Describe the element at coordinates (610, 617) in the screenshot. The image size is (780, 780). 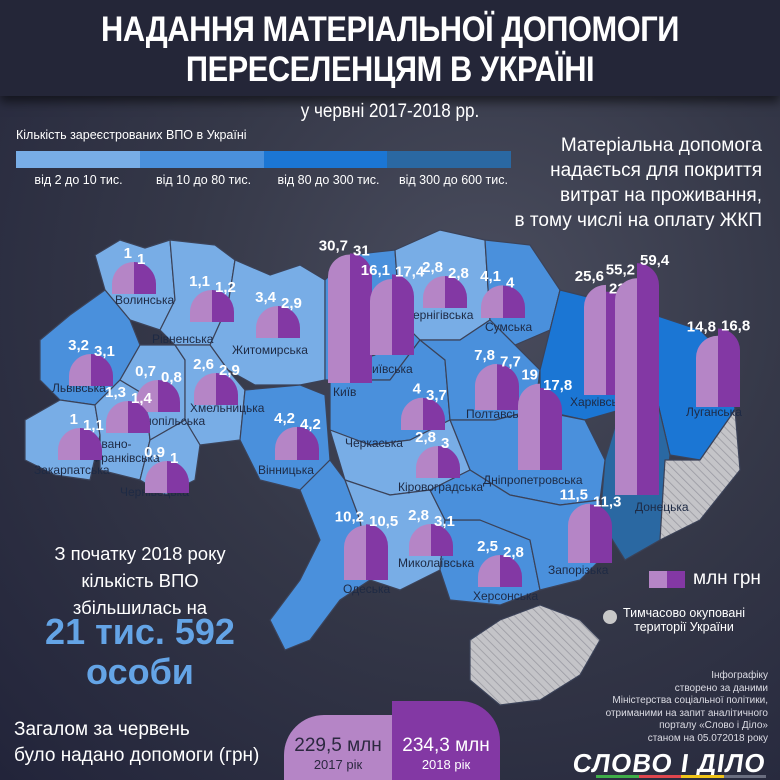
I see `occupied-dot-icon` at that location.